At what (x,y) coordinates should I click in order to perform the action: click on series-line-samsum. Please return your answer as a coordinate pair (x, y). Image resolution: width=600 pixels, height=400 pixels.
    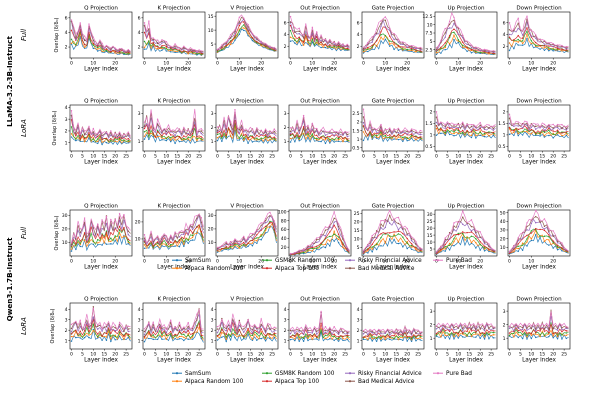
    Looking at the image, I should click on (174, 241).